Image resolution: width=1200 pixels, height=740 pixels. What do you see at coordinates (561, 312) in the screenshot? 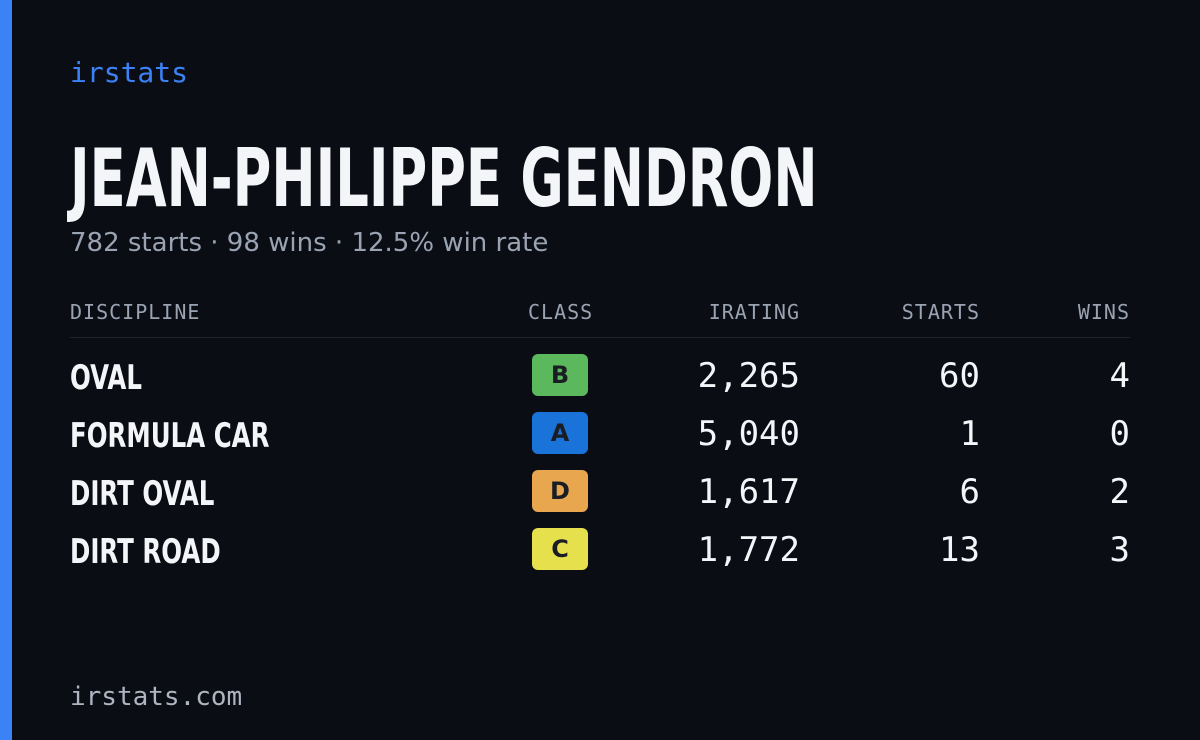
I see `column-header: CLASS` at bounding box center [561, 312].